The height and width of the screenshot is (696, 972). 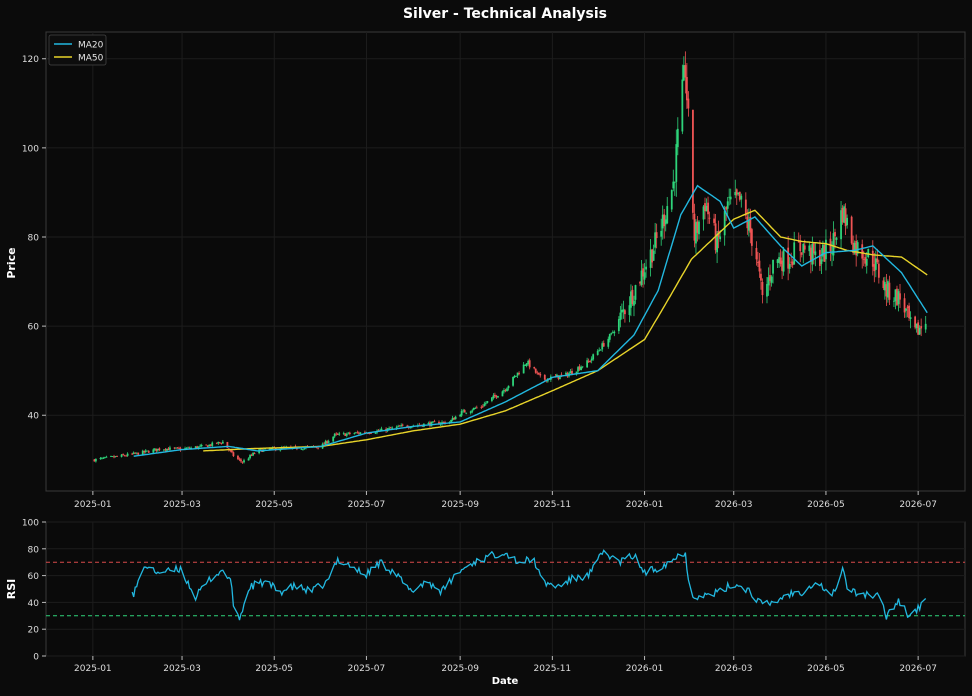 What do you see at coordinates (505, 14) in the screenshot?
I see `chart-title: Silver - Technical Analysis` at bounding box center [505, 14].